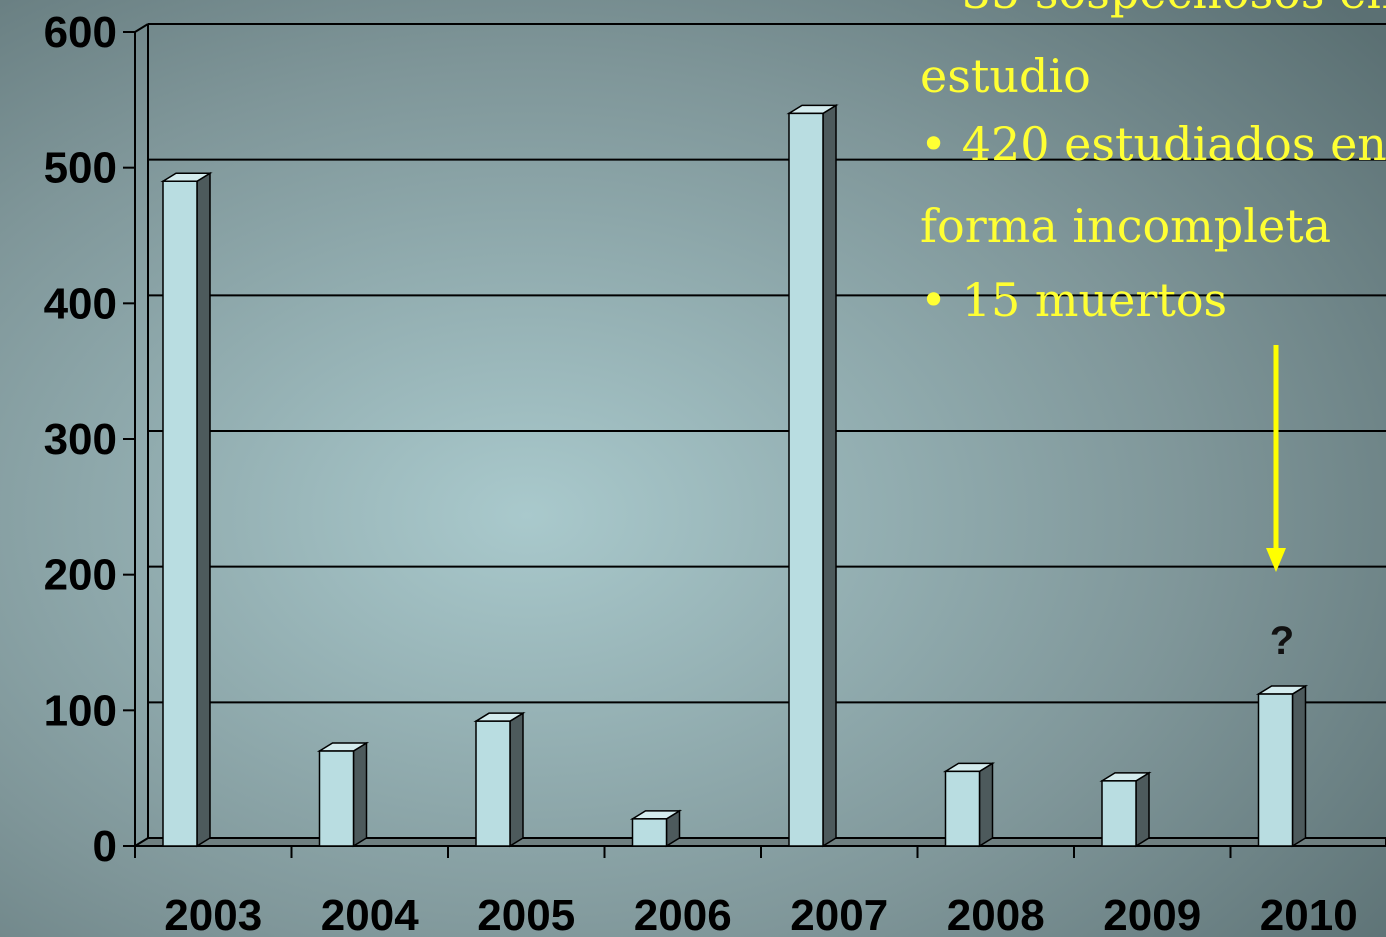 This screenshot has height=937, width=1386. What do you see at coordinates (996, 914) in the screenshot?
I see `x-tick-label: 2008` at bounding box center [996, 914].